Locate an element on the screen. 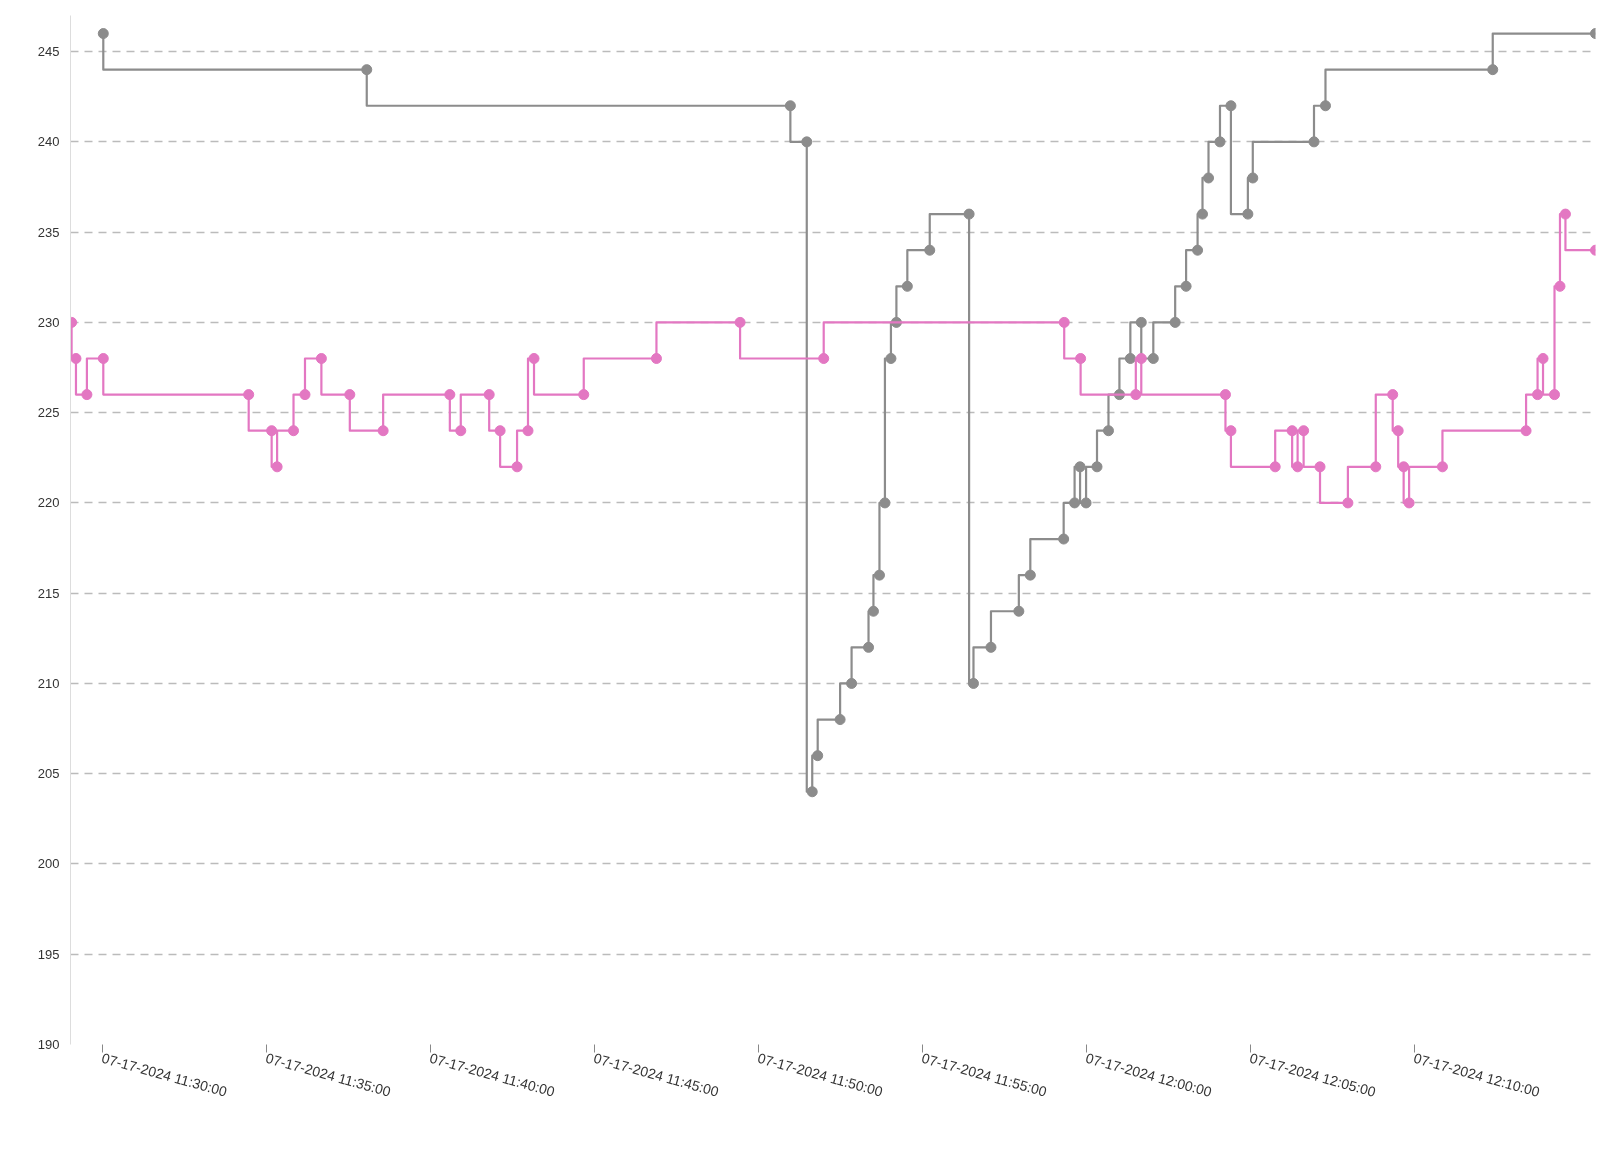  y-tick-label: 225 is located at coordinates (48, 413).